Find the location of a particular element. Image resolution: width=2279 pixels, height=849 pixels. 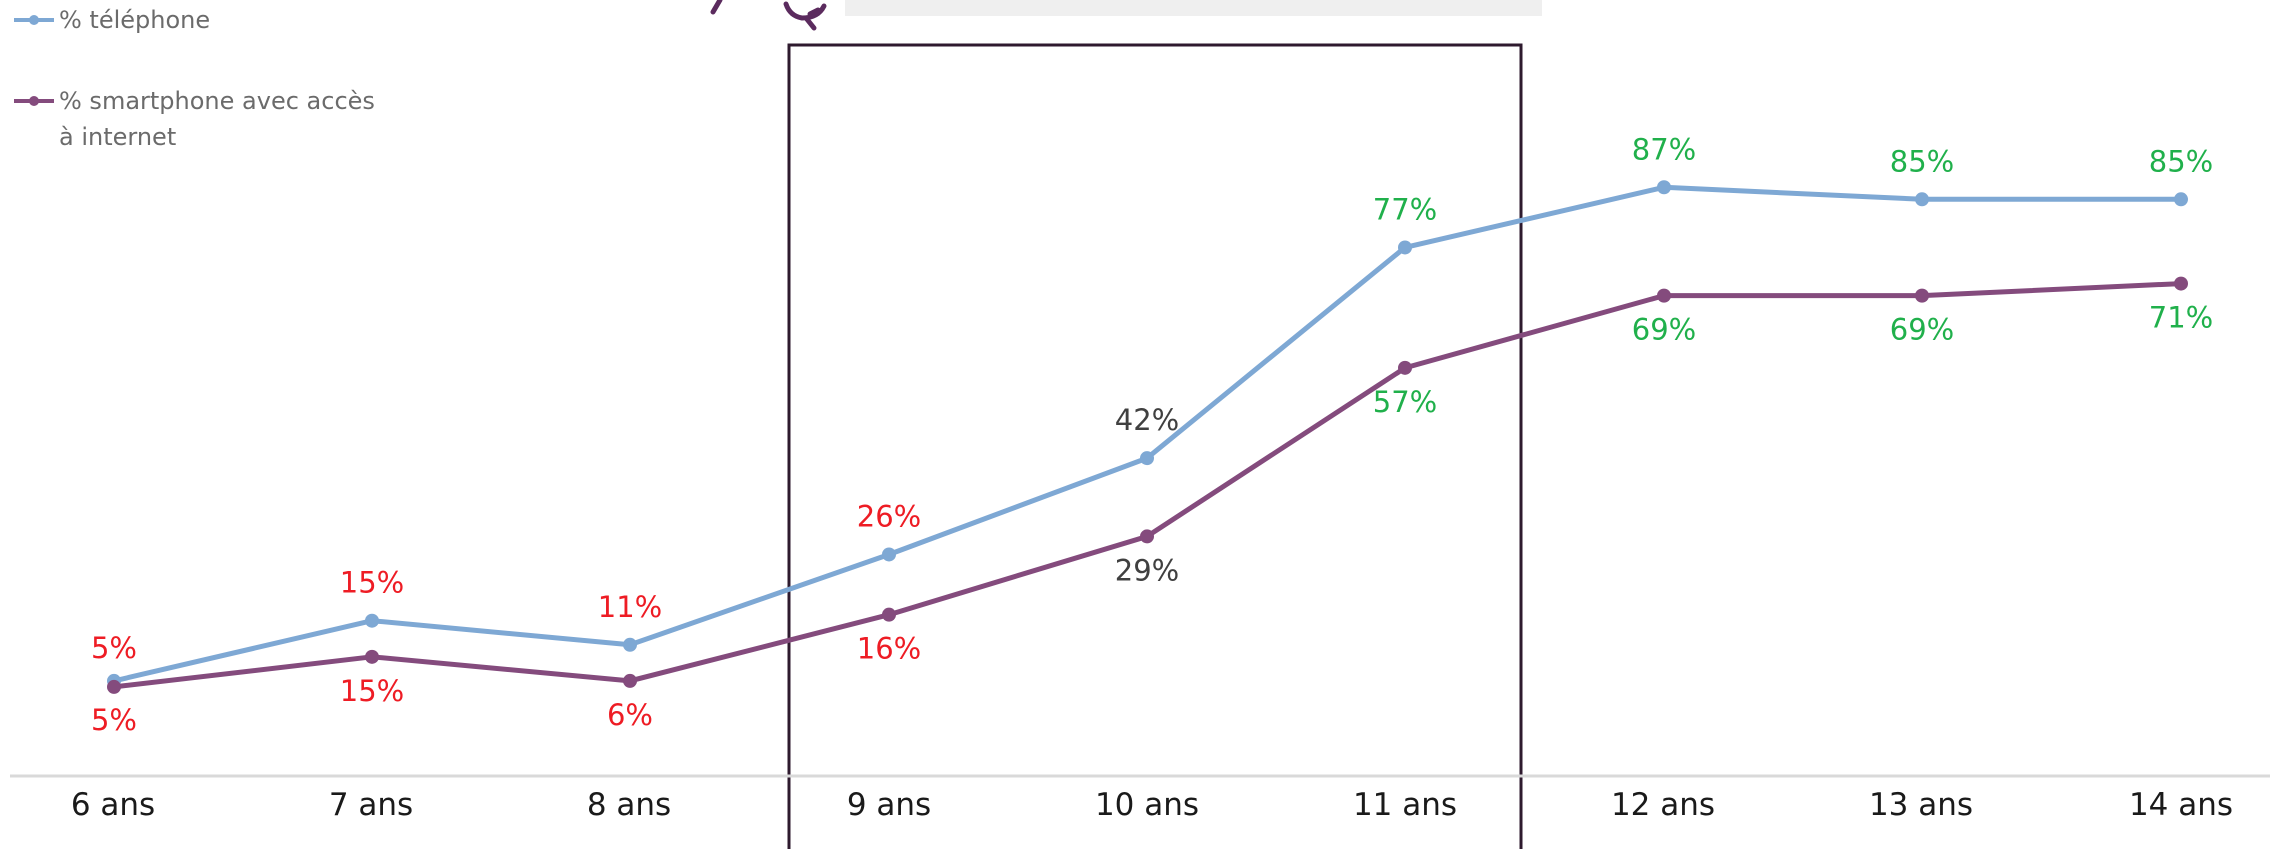

data-label: 29% is located at coordinates (1147, 570).